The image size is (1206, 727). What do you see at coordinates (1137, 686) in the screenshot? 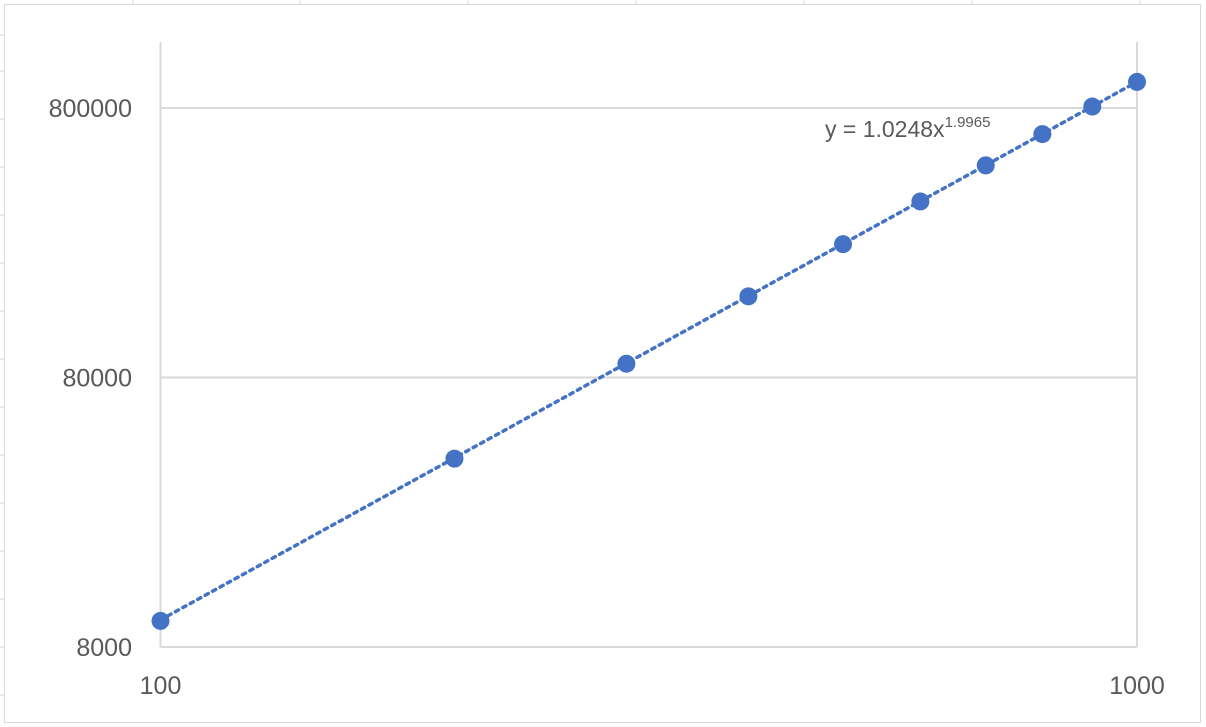
I see `x-tick-label: 1000` at bounding box center [1137, 686].